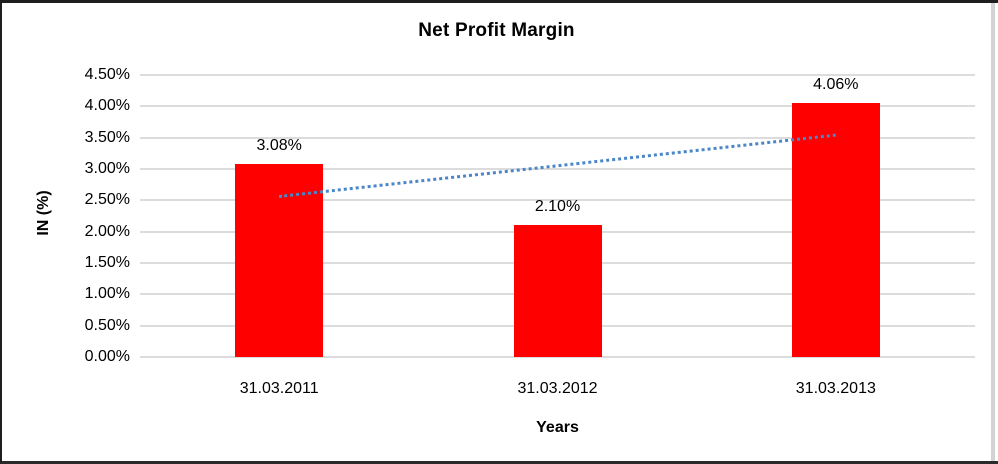 The width and height of the screenshot is (998, 464). I want to click on x-axis-title: Years, so click(557, 427).